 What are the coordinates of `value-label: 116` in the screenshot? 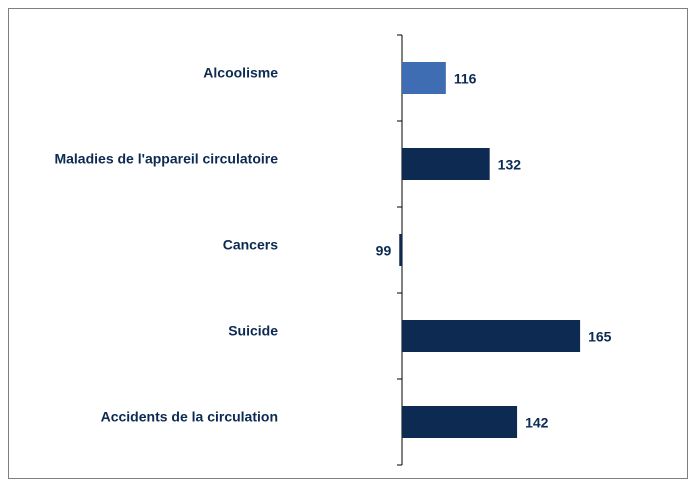 It's located at (465, 79).